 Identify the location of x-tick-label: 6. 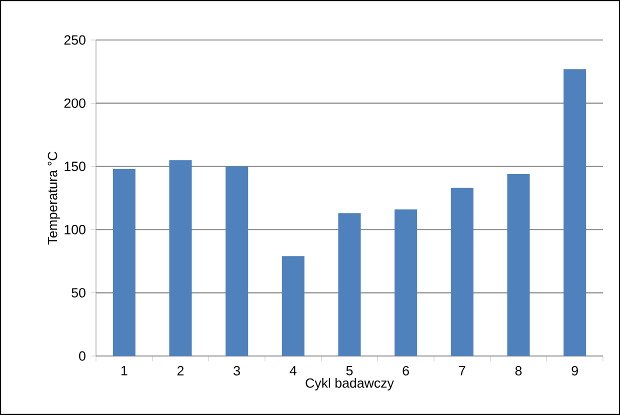
(405, 371).